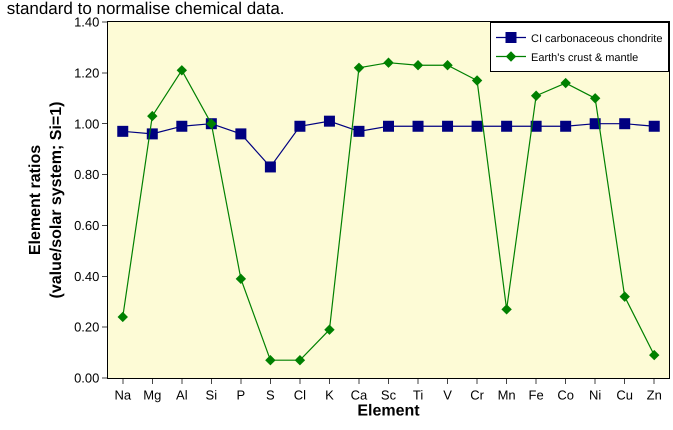 This screenshot has width=673, height=430. Describe the element at coordinates (536, 395) in the screenshot. I see `x-tick-label: Fe` at that location.